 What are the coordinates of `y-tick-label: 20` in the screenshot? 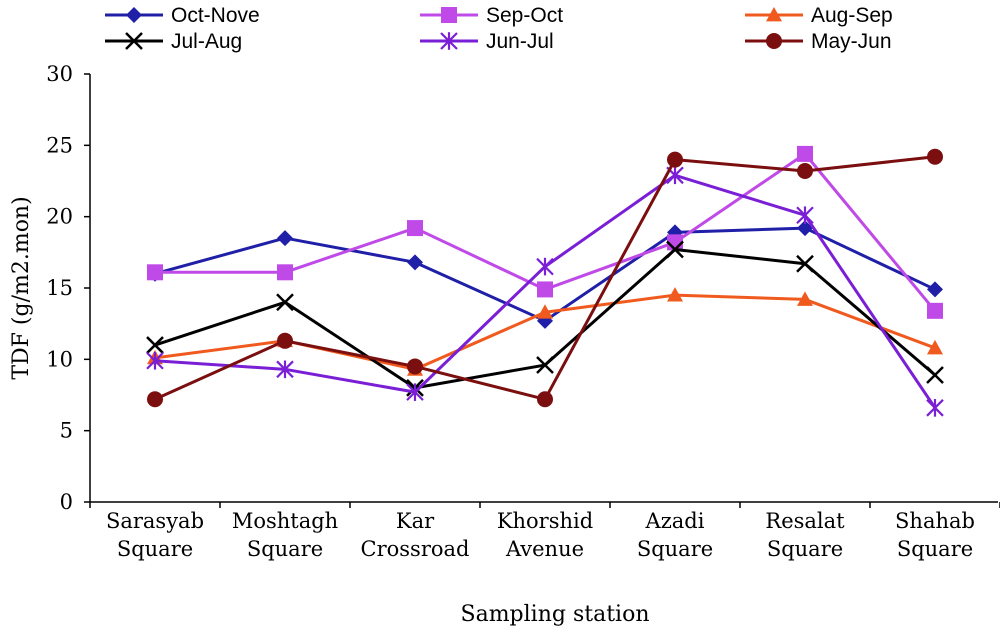 It's located at (59, 217).